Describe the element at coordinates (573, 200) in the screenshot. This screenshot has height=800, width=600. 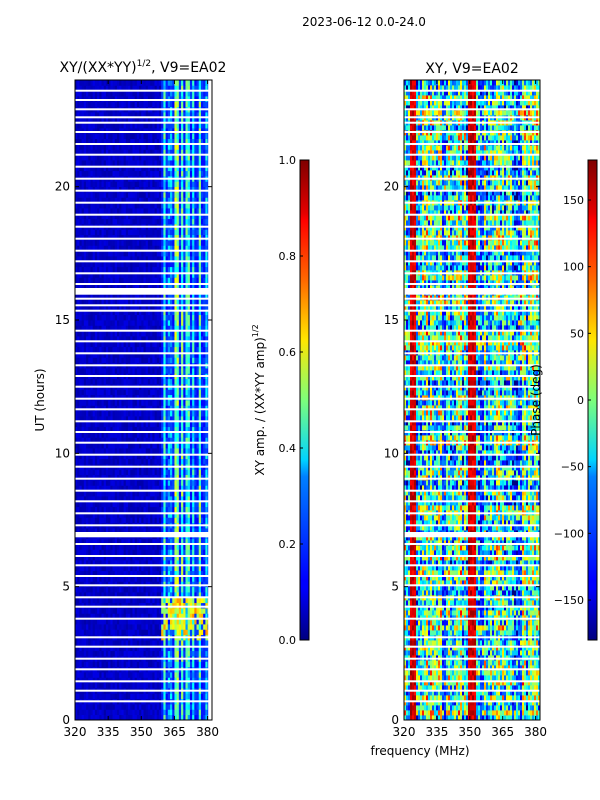
I see `colorbar-tick-label: 150` at that location.